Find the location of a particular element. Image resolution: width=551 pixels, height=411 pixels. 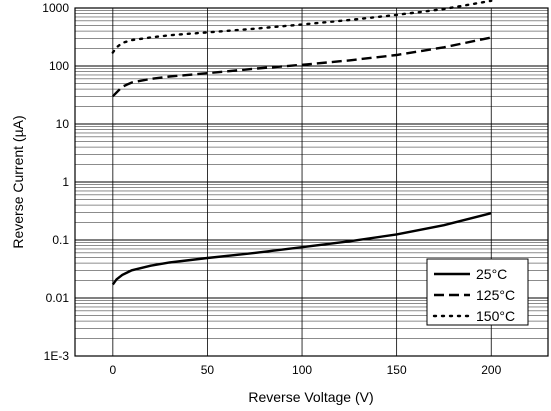

x-tick-label: 100 is located at coordinates (302, 370).